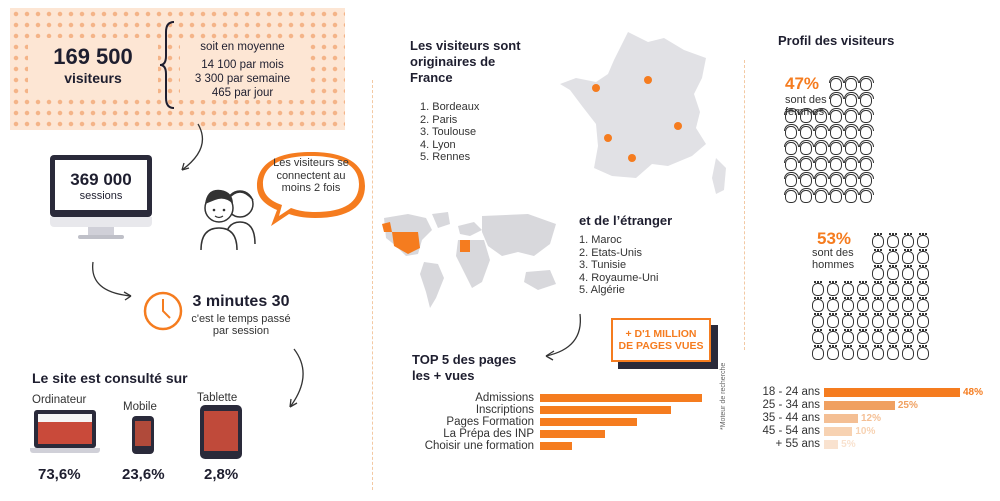 The image size is (1000, 501). Describe the element at coordinates (93, 78) in the screenshot. I see `visitors-label: visiteurs` at that location.